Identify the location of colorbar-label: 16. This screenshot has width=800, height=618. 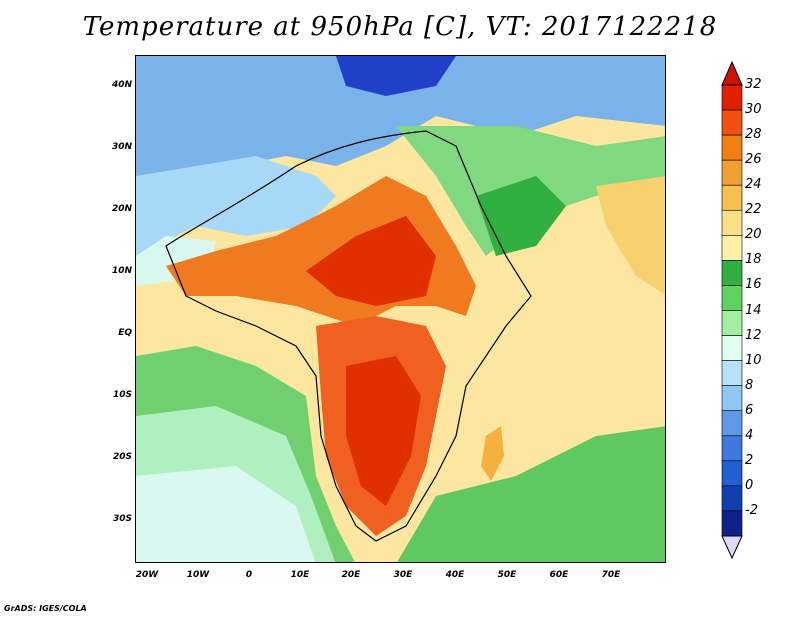
(753, 285).